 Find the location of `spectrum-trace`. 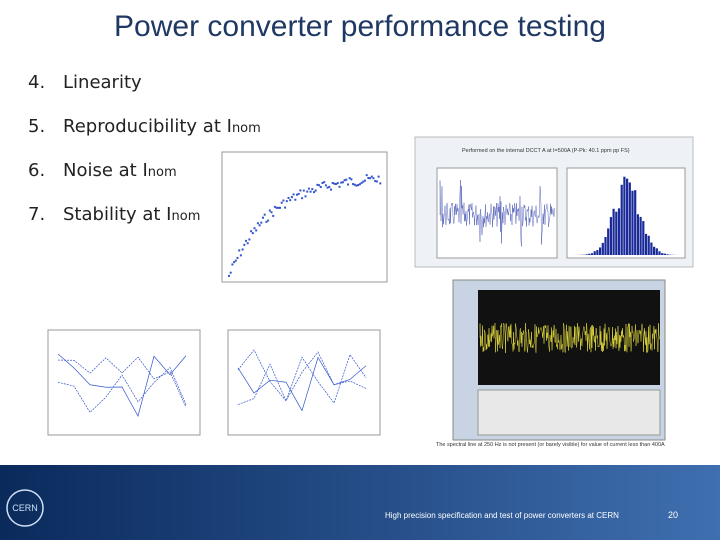

spectrum-trace is located at coordinates (569, 337).